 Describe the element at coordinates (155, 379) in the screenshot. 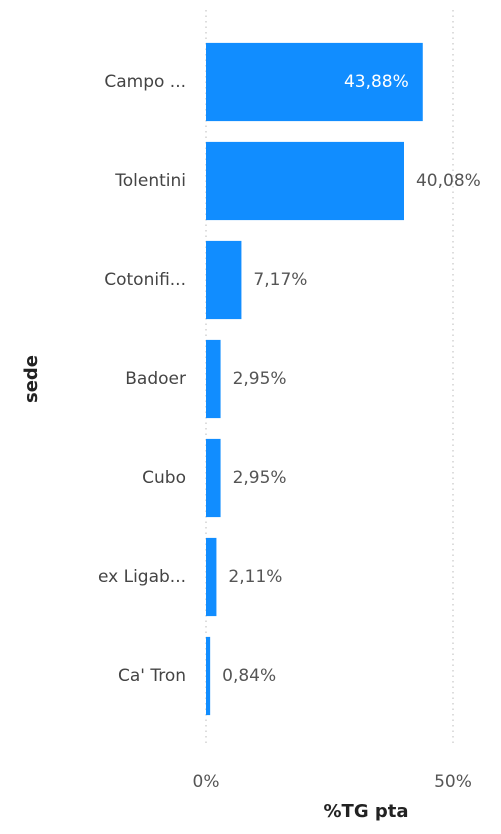

I see `y-tick-label: Badoer` at that location.